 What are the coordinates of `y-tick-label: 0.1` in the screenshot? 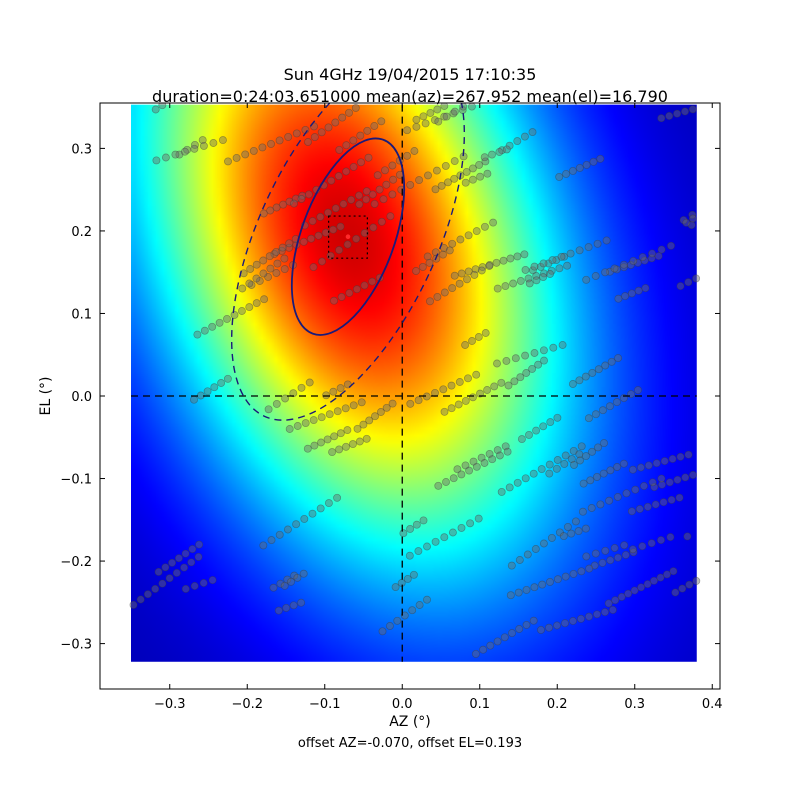 It's located at (81, 314).